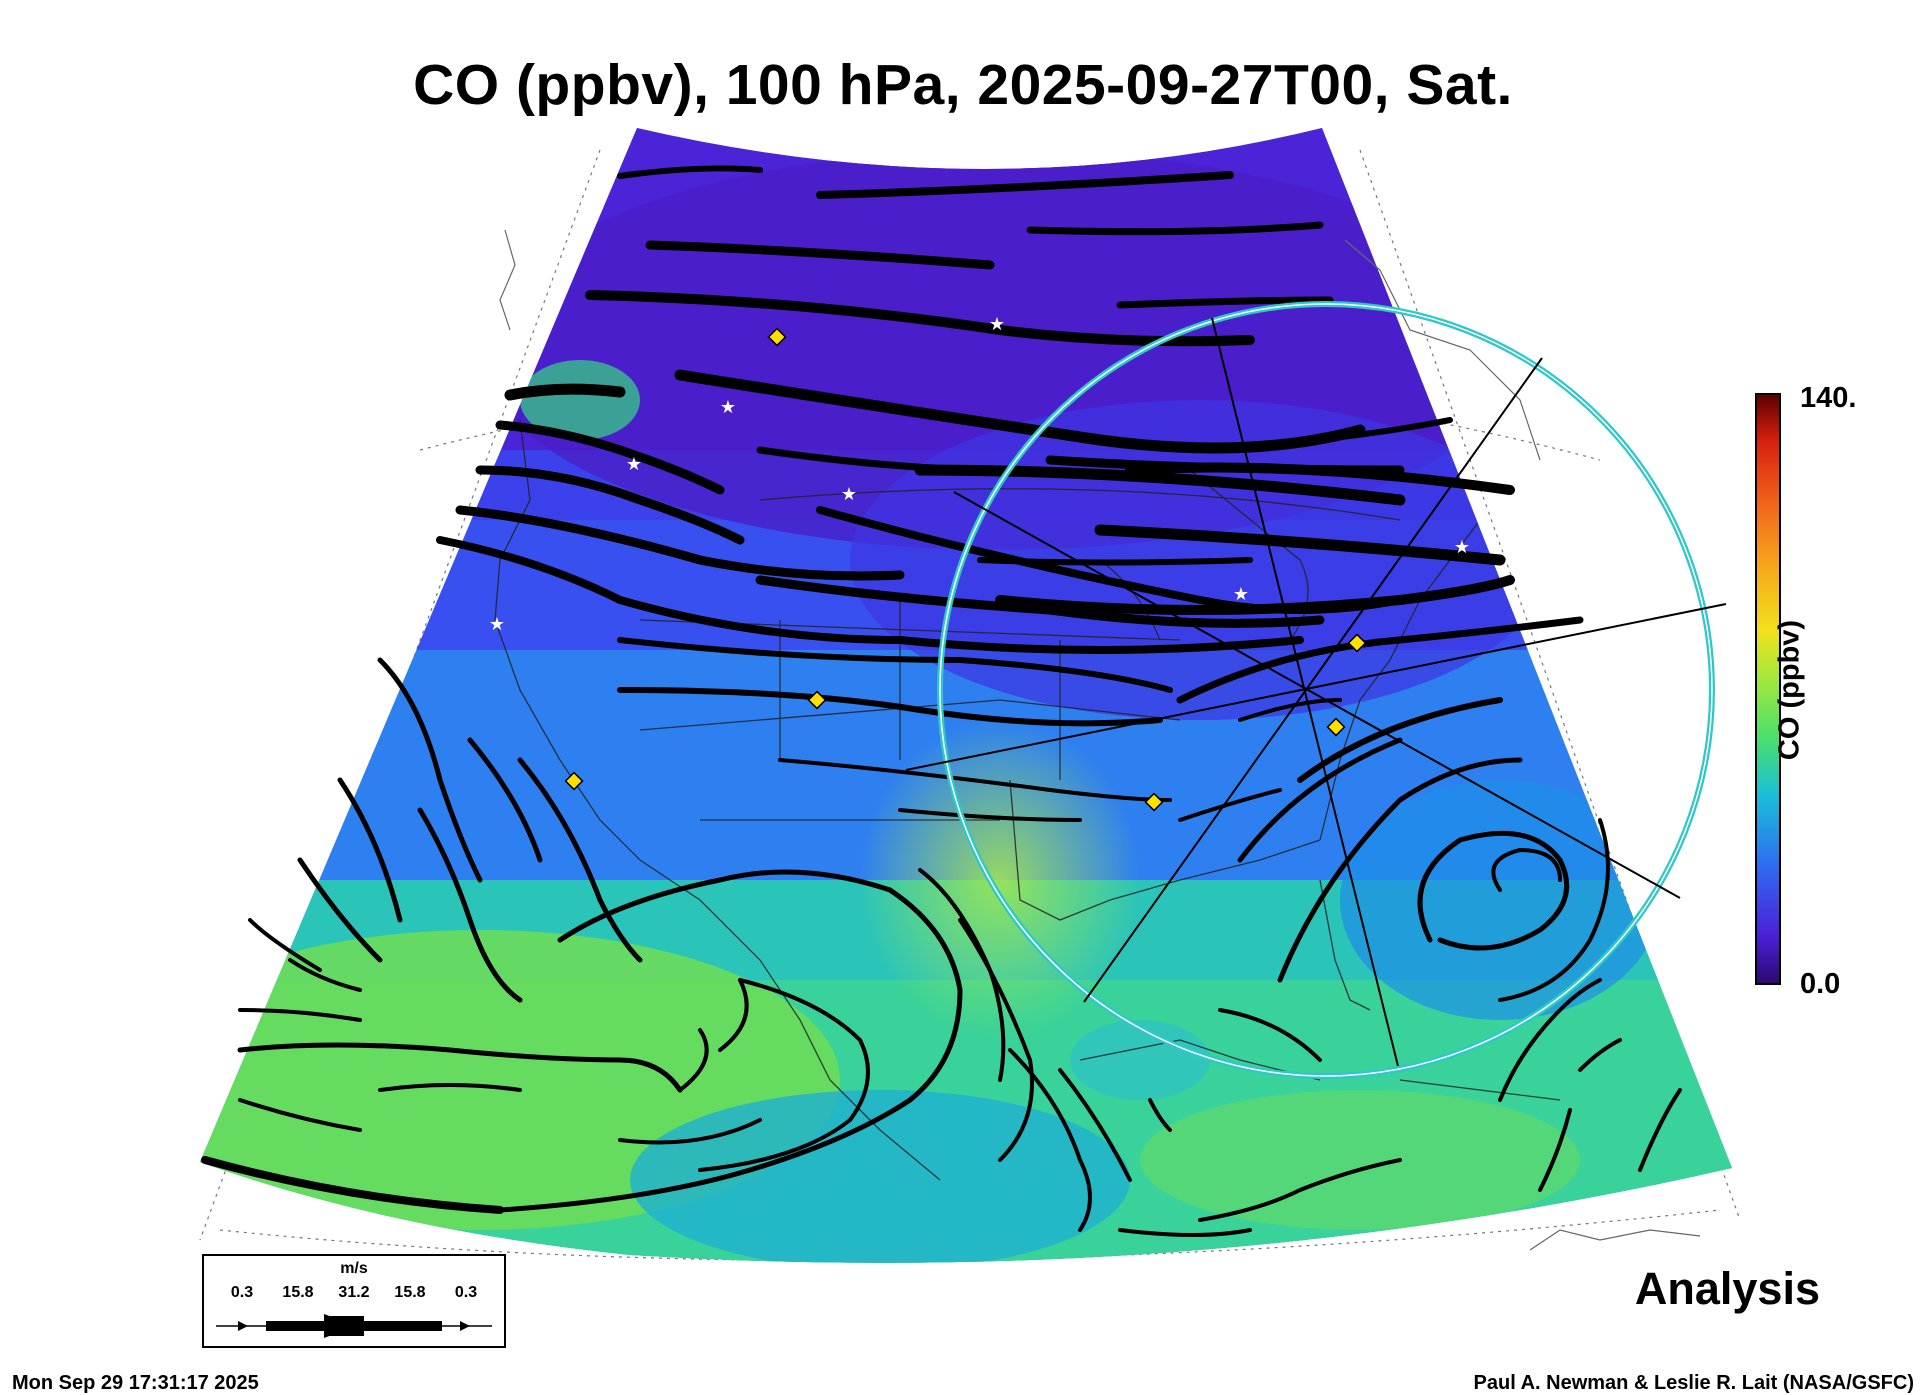 This screenshot has height=1395, width=1926. I want to click on wind-speed-legend: m/s 0.3 15.8 31.2 15.8 0.3, so click(354, 1301).